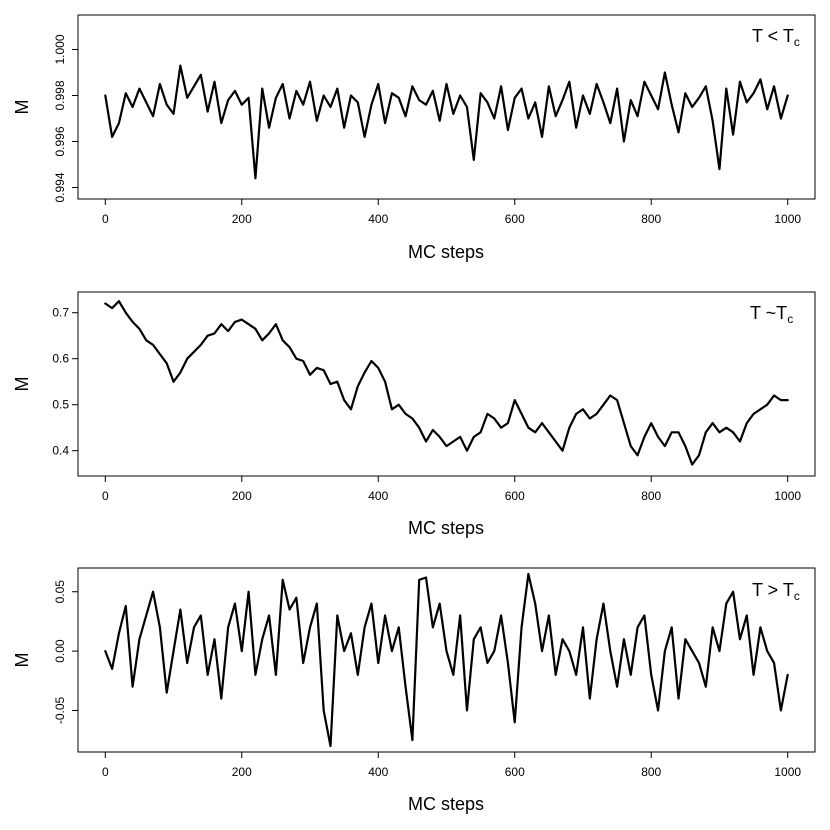 This screenshot has width=830, height=830. Describe the element at coordinates (773, 36) in the screenshot. I see `annotation-text: T < T` at that location.